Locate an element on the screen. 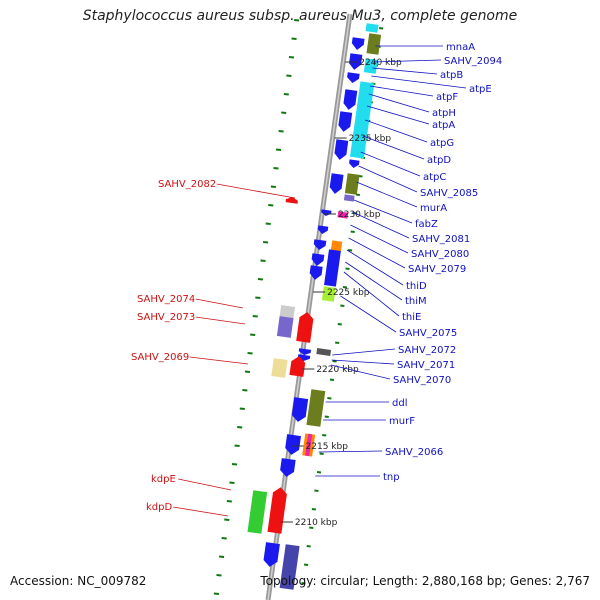  gene-label-left: kdpE is located at coordinates (163, 479).